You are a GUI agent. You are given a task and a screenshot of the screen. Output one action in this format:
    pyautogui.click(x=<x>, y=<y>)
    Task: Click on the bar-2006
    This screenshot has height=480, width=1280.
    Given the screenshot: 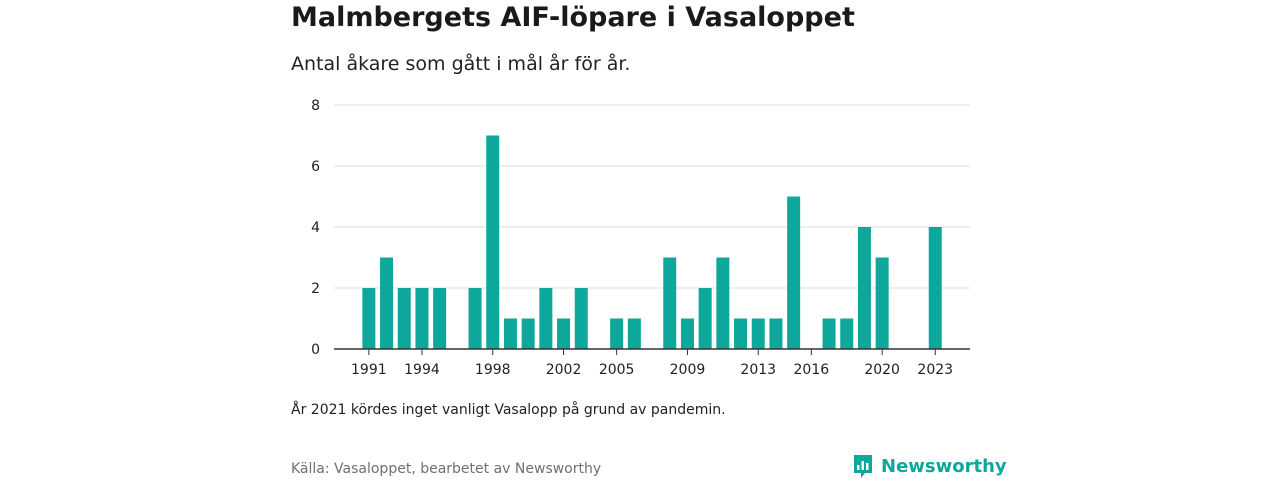 What is the action you would take?
    pyautogui.click(x=634, y=333)
    